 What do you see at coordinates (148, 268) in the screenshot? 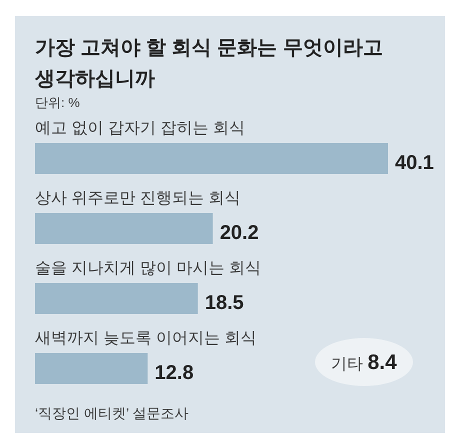
I see `y-tick-label: 술을 지나치게 많이 마시는 회식` at bounding box center [148, 268].